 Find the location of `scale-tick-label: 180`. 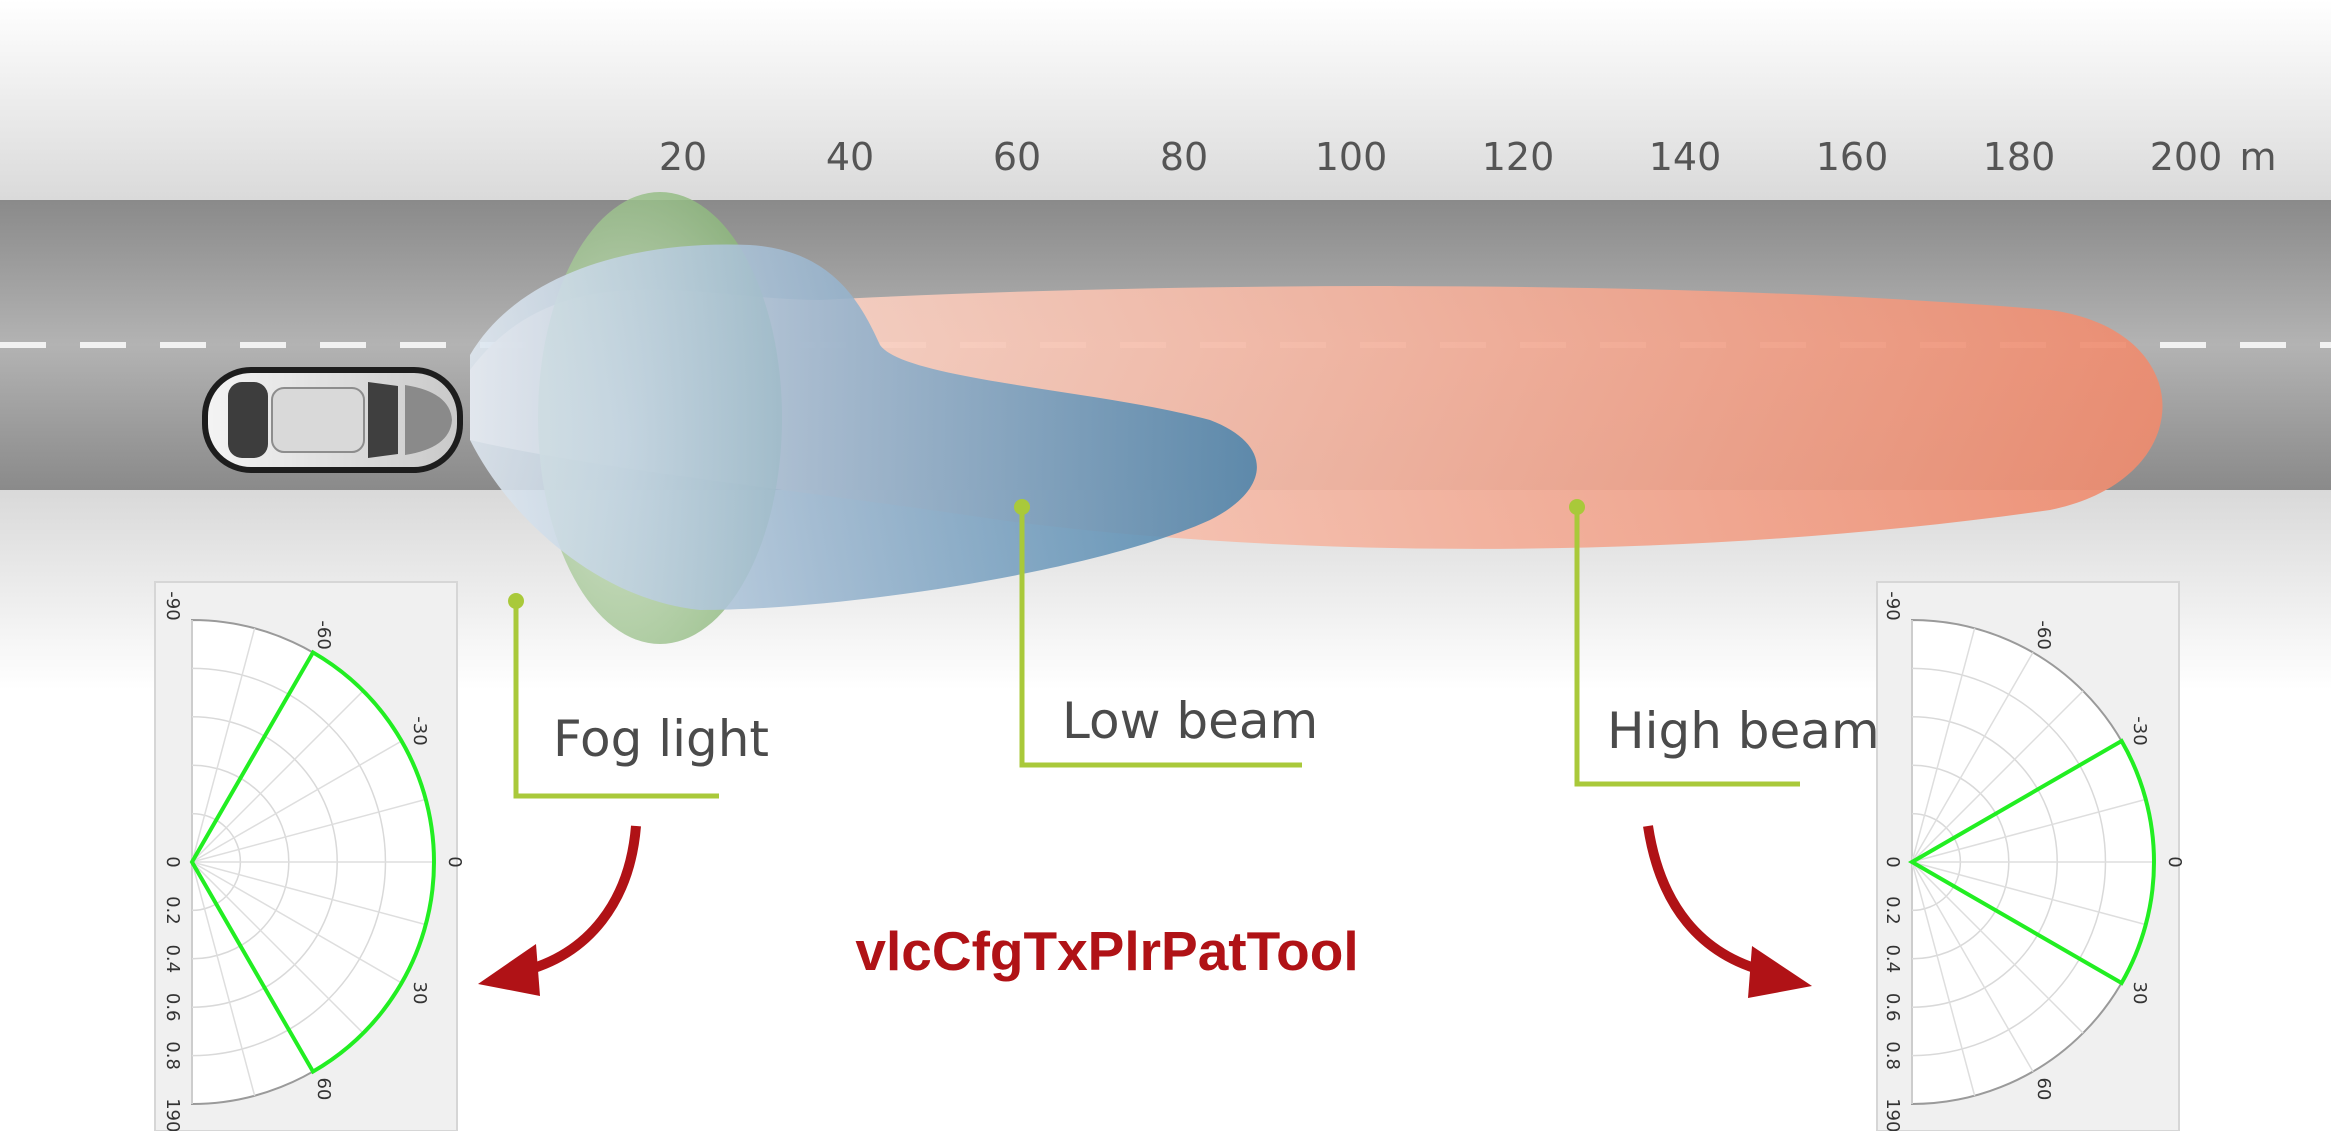

scale-tick-label: 180 is located at coordinates (2019, 157).